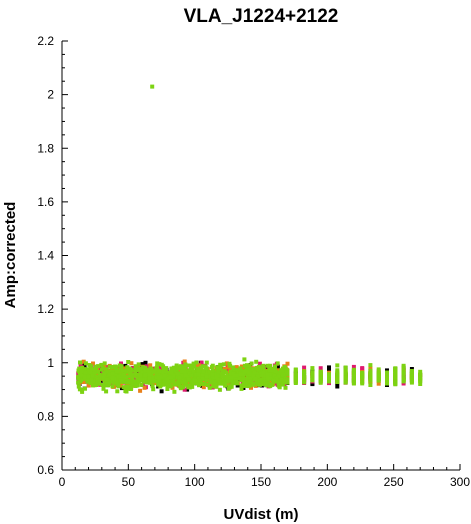 Image resolution: width=471 pixels, height=524 pixels. What do you see at coordinates (195, 482) in the screenshot?
I see `x-tick-label: 100` at bounding box center [195, 482].